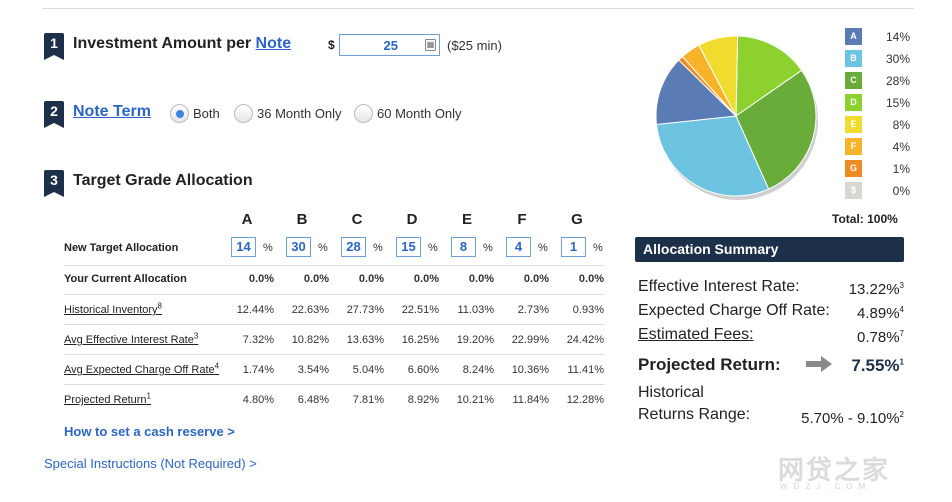 The image size is (952, 502). Describe the element at coordinates (163, 180) in the screenshot. I see `target-grade-allocation-title: Target Grade Allocation` at that location.